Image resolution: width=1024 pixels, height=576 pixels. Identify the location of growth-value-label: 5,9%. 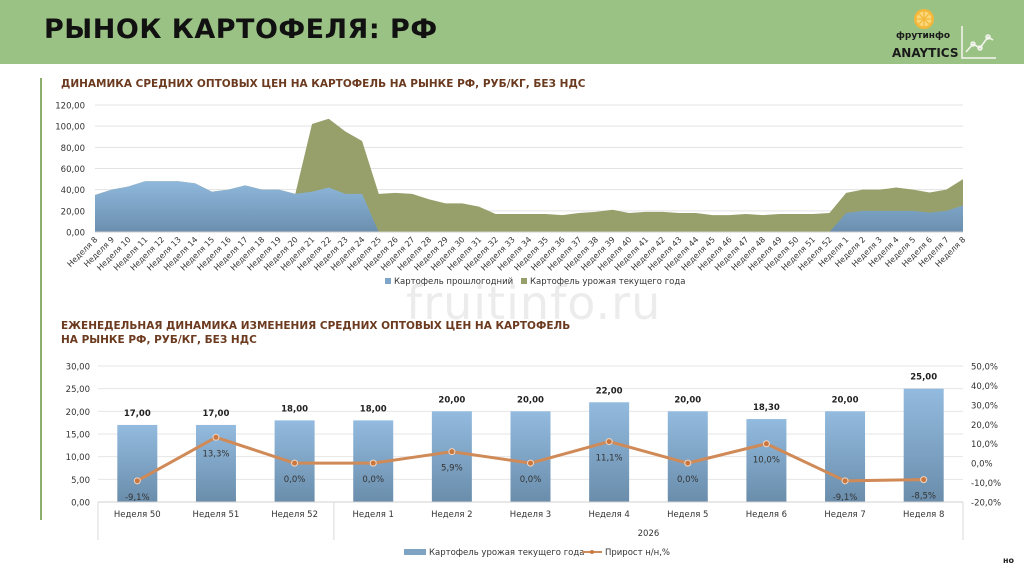
(452, 469).